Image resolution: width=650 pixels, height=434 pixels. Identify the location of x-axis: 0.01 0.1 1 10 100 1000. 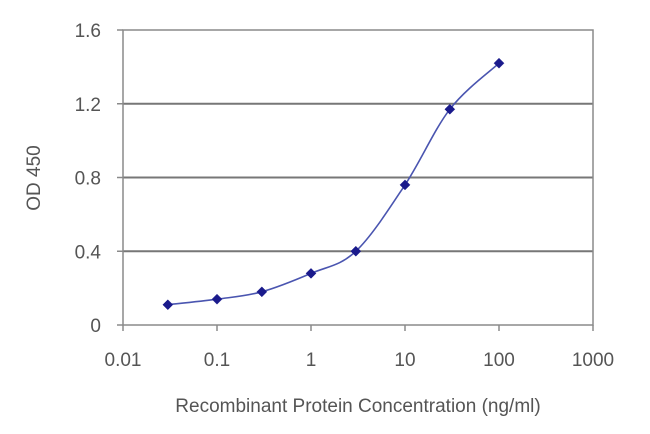
(359, 348).